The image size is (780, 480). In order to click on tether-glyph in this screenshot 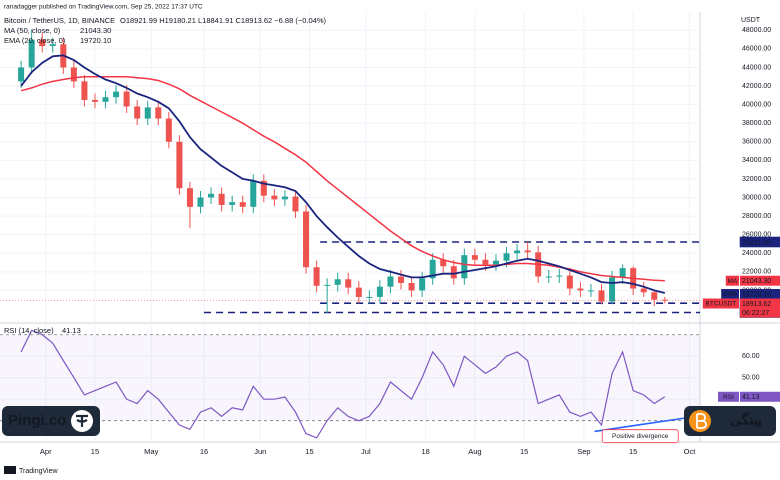, I will do `click(82, 420)`.